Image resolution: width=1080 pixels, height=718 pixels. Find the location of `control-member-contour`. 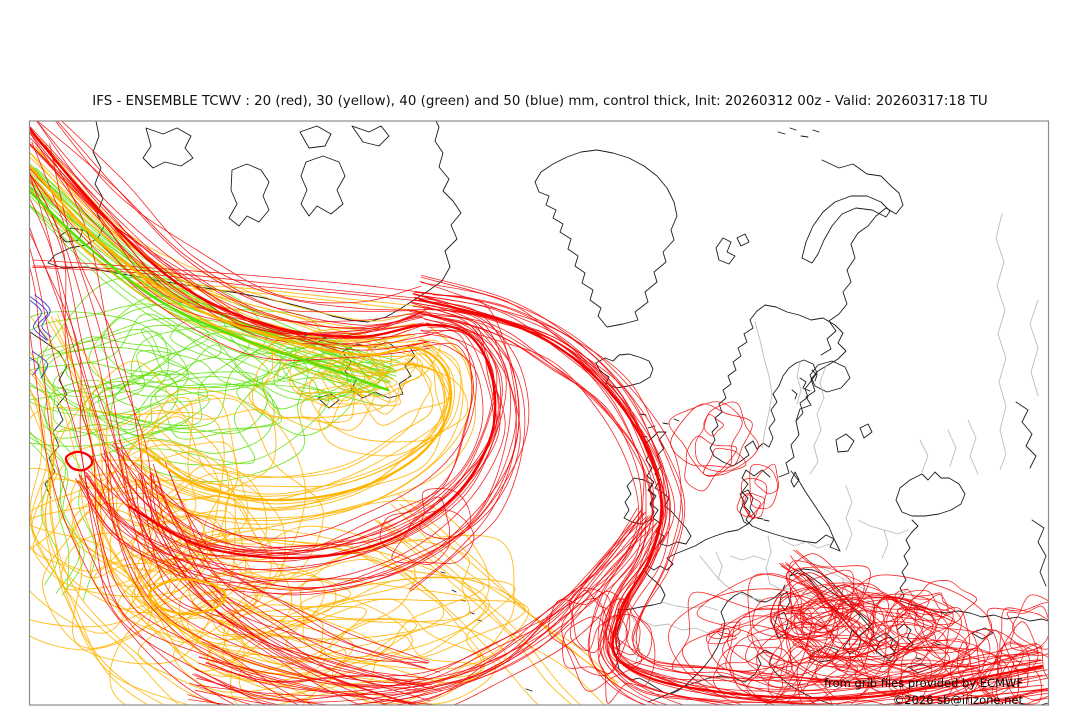

control-member-contour is located at coordinates (209, 290).